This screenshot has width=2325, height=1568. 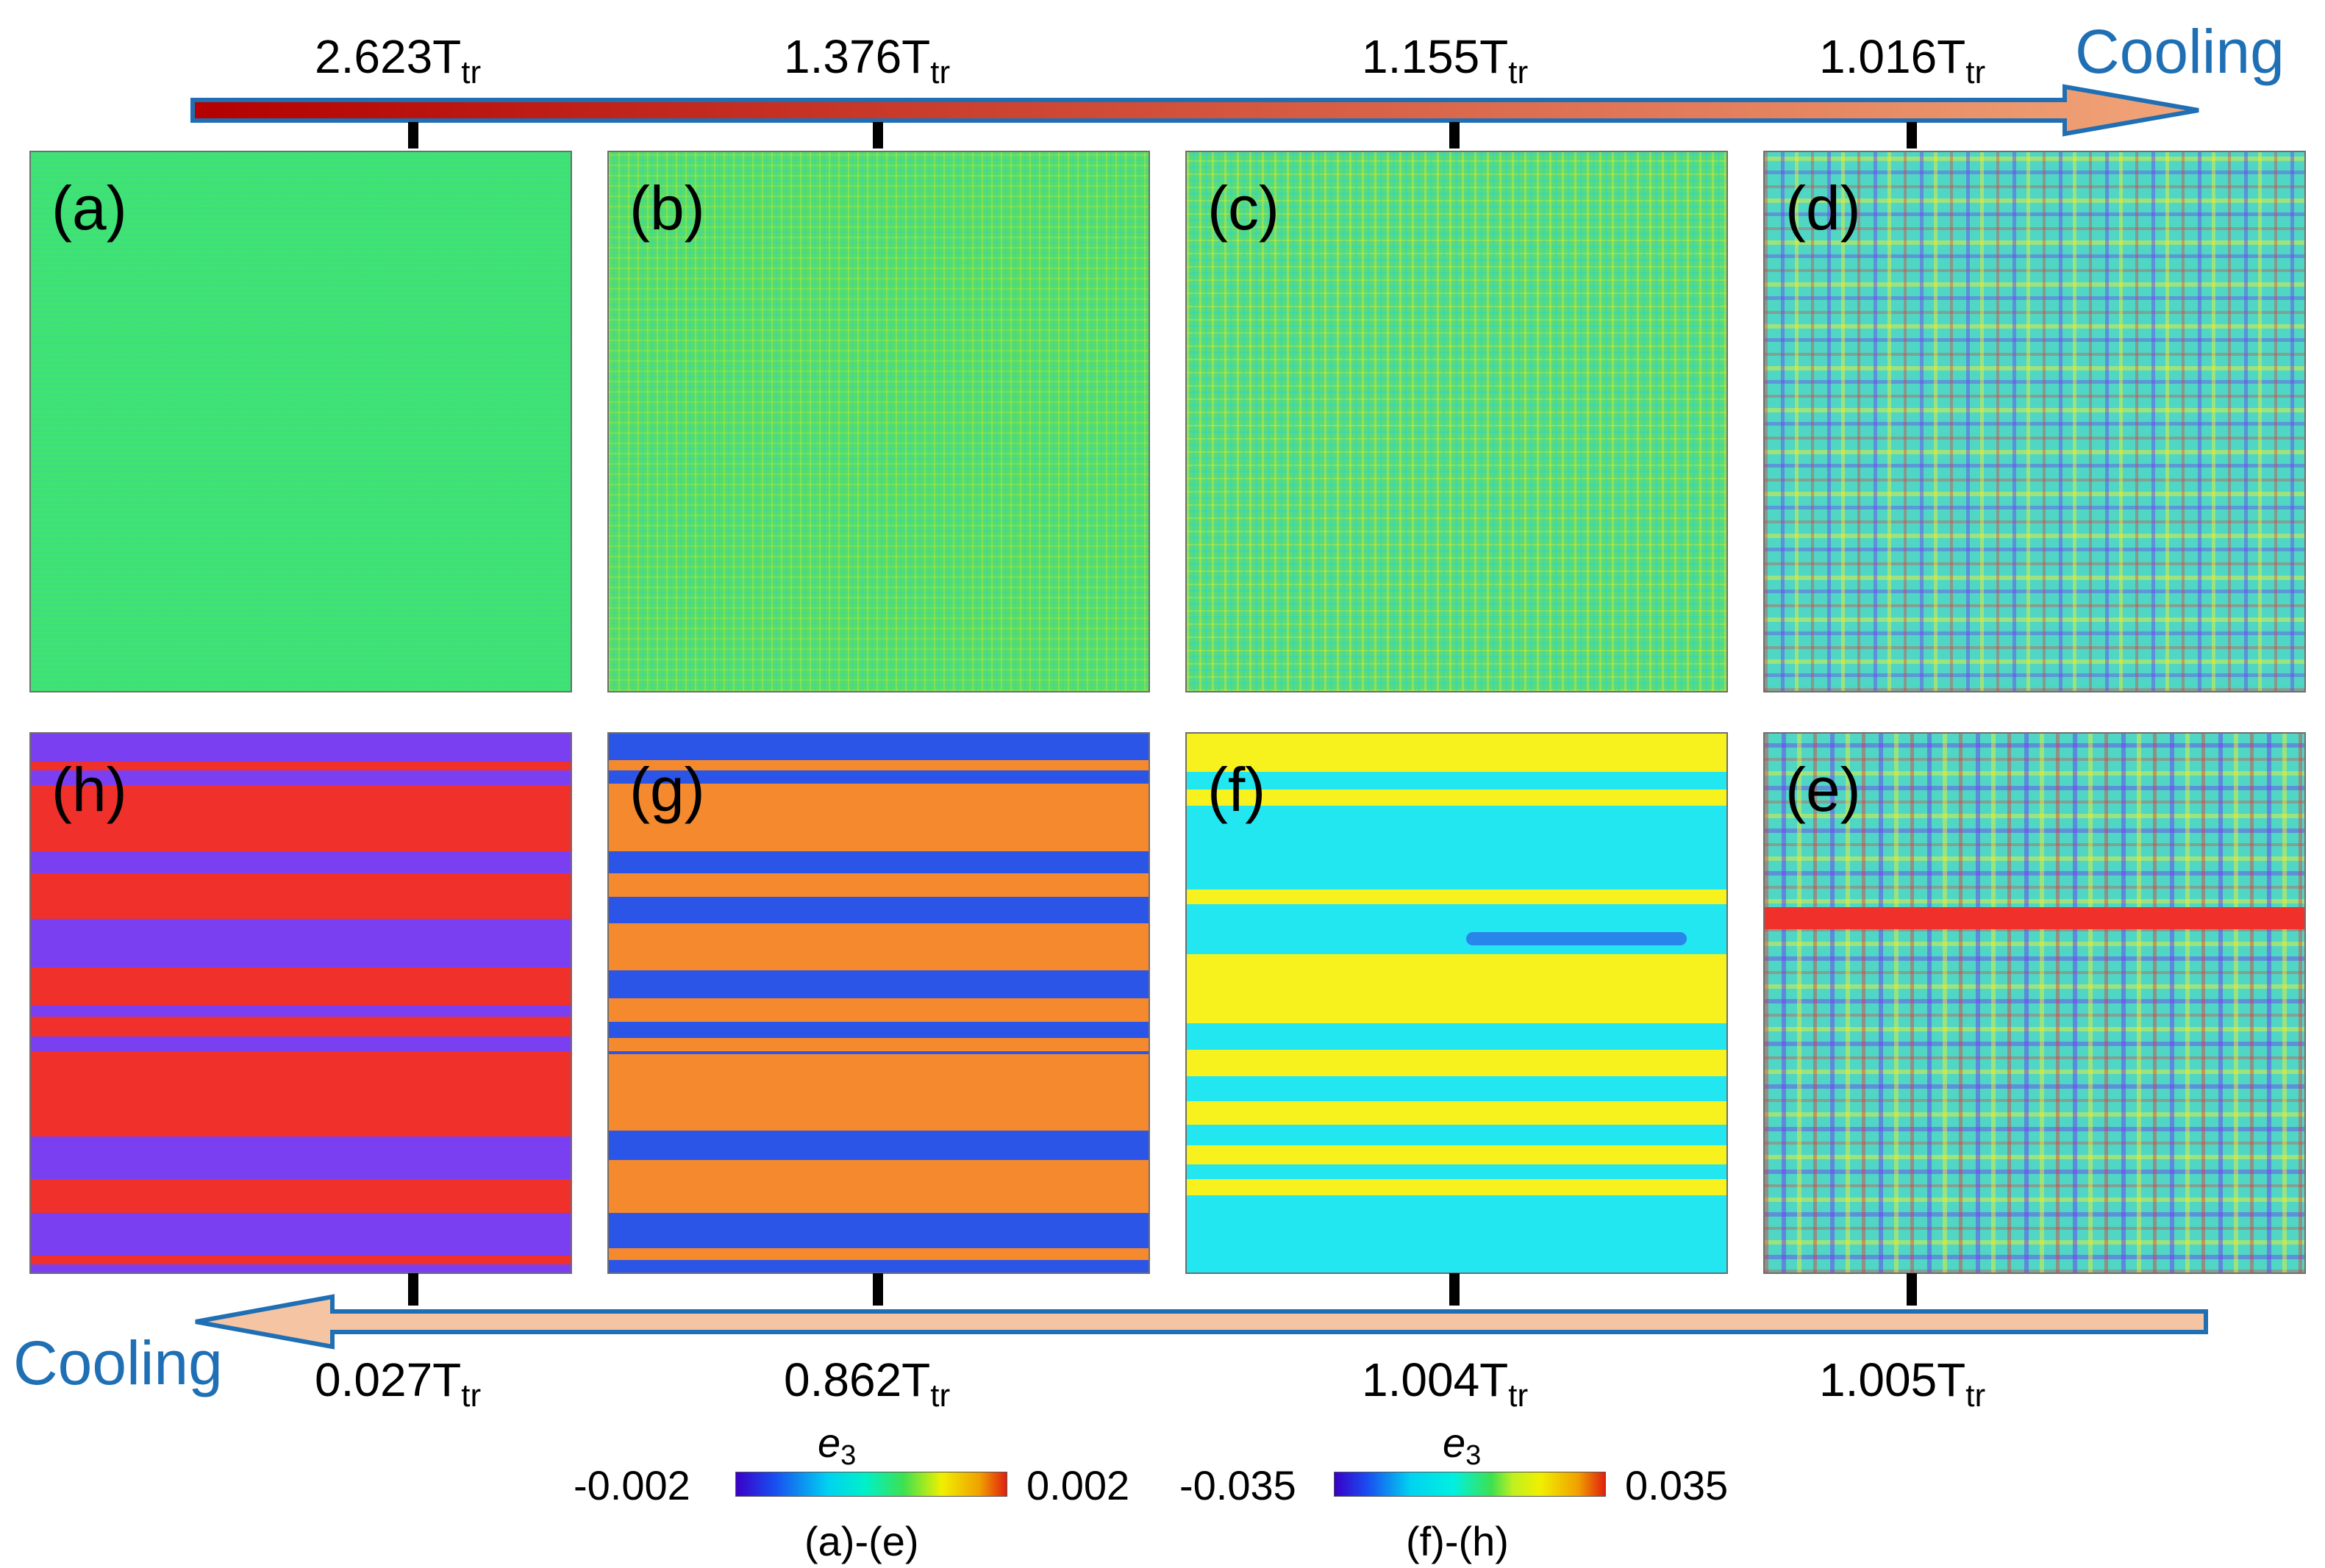 What do you see at coordinates (413, 1289) in the screenshot?
I see `bottom-tick-h` at bounding box center [413, 1289].